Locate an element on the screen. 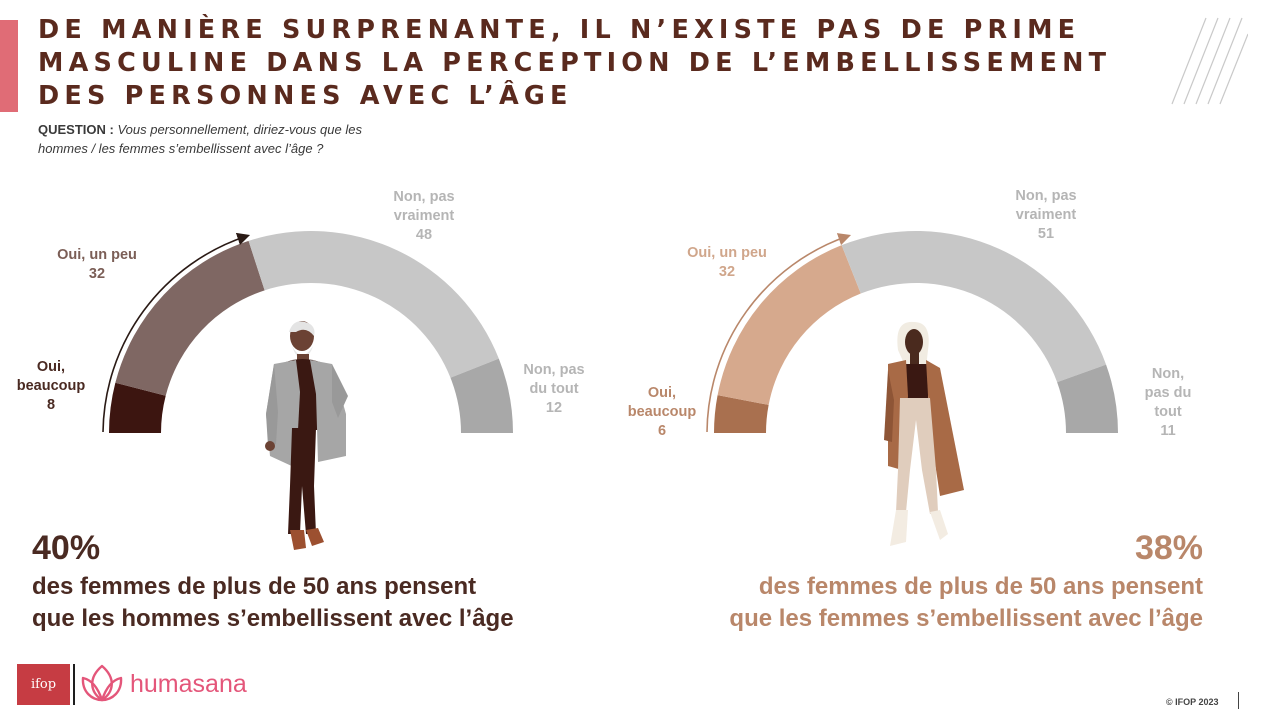 This screenshot has width=1272, height=709. label-oui-beaucoup: Oui, beaucoup 8 is located at coordinates (51, 386).